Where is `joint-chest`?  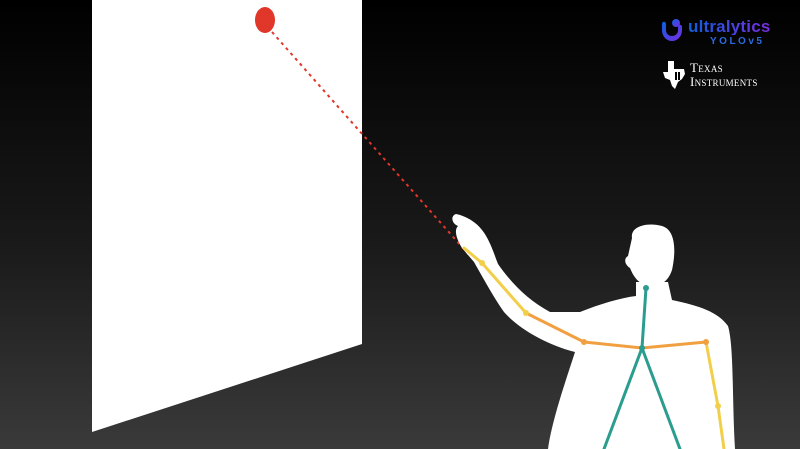
joint-chest is located at coordinates (642, 348).